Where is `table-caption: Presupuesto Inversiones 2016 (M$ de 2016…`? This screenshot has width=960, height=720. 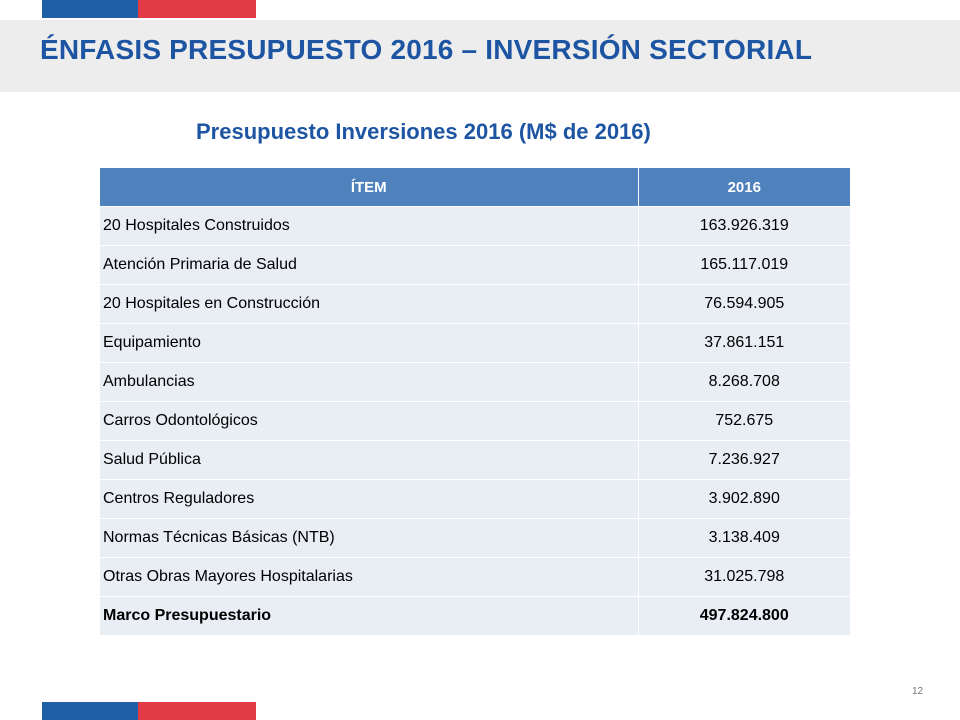 table-caption: Presupuesto Inversiones 2016 (M$ de 2016… is located at coordinates (423, 131).